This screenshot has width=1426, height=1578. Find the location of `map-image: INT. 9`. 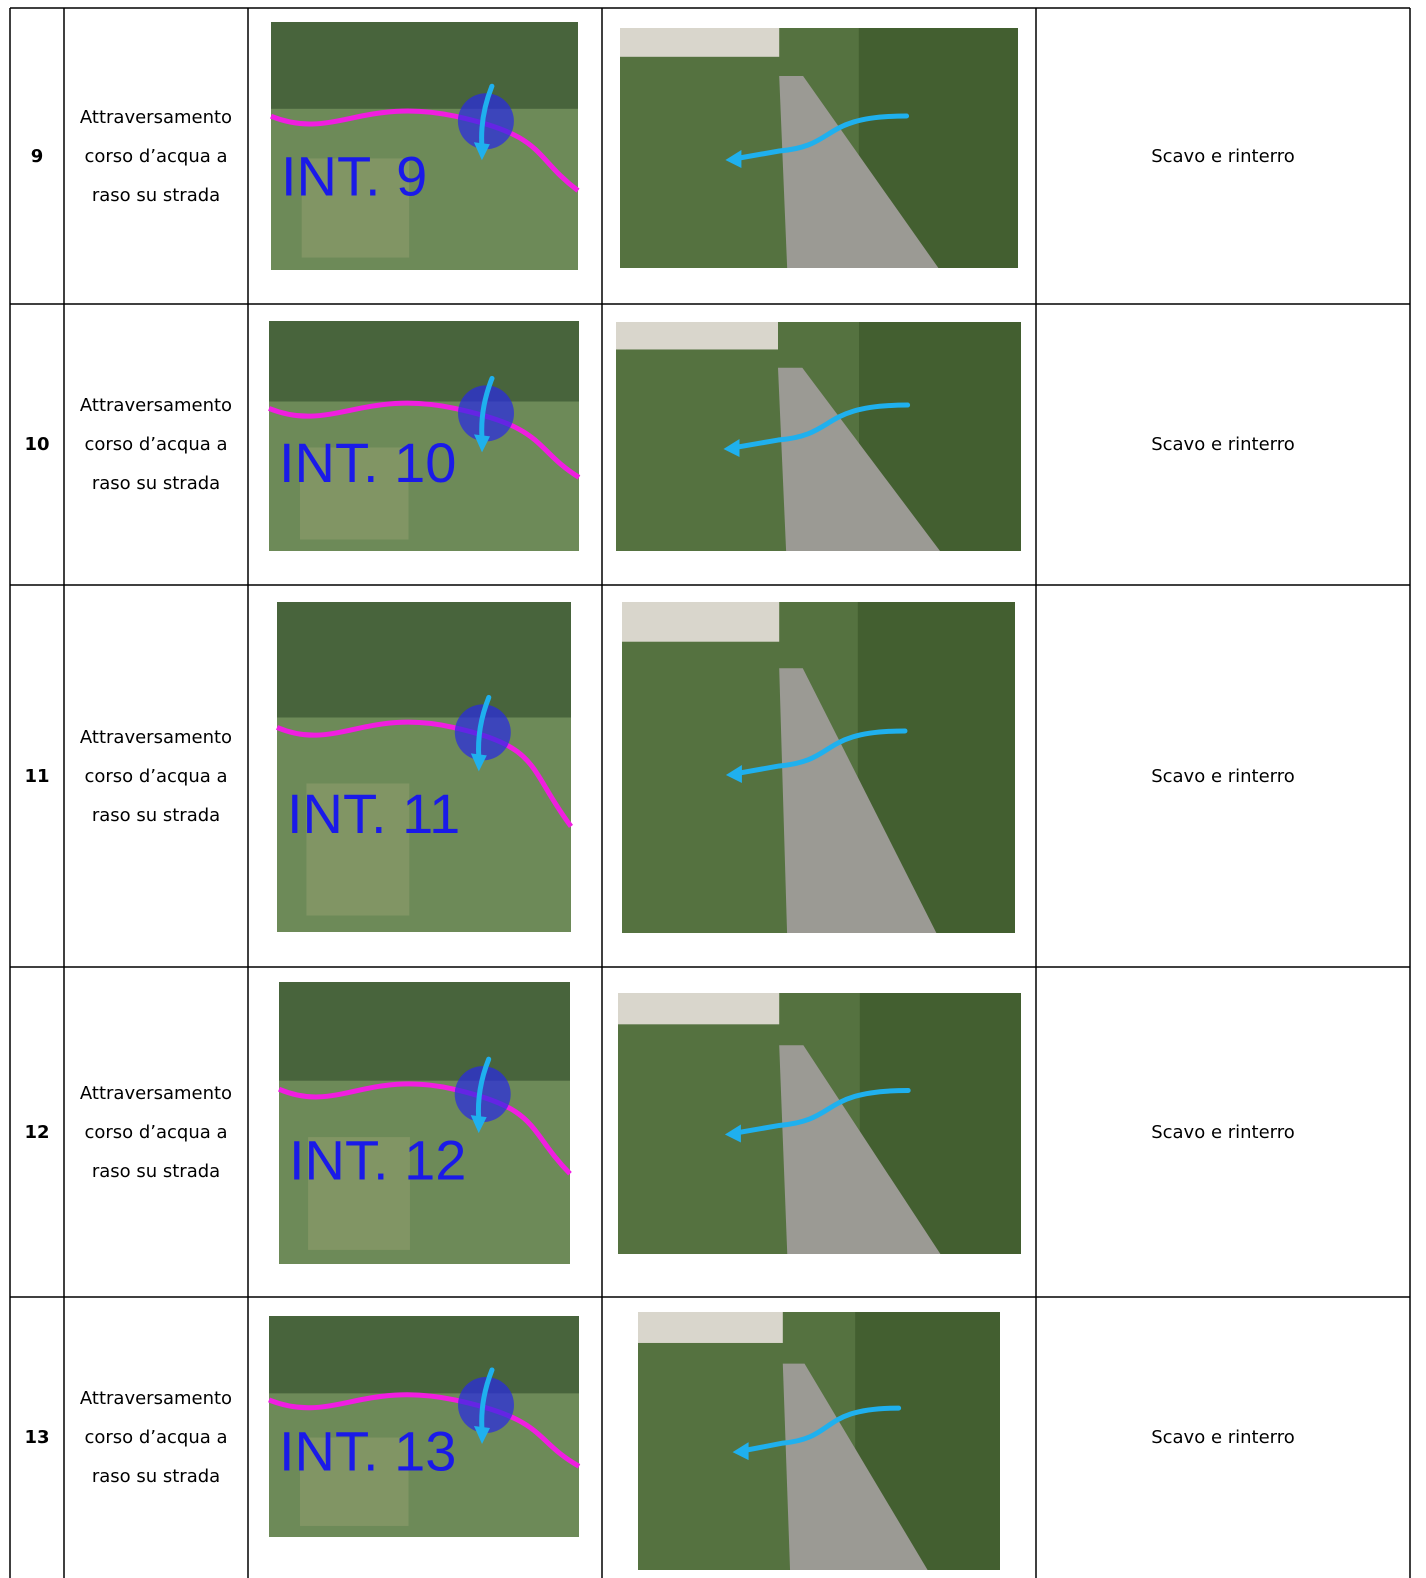

map-image: INT. 9 is located at coordinates (425, 146).